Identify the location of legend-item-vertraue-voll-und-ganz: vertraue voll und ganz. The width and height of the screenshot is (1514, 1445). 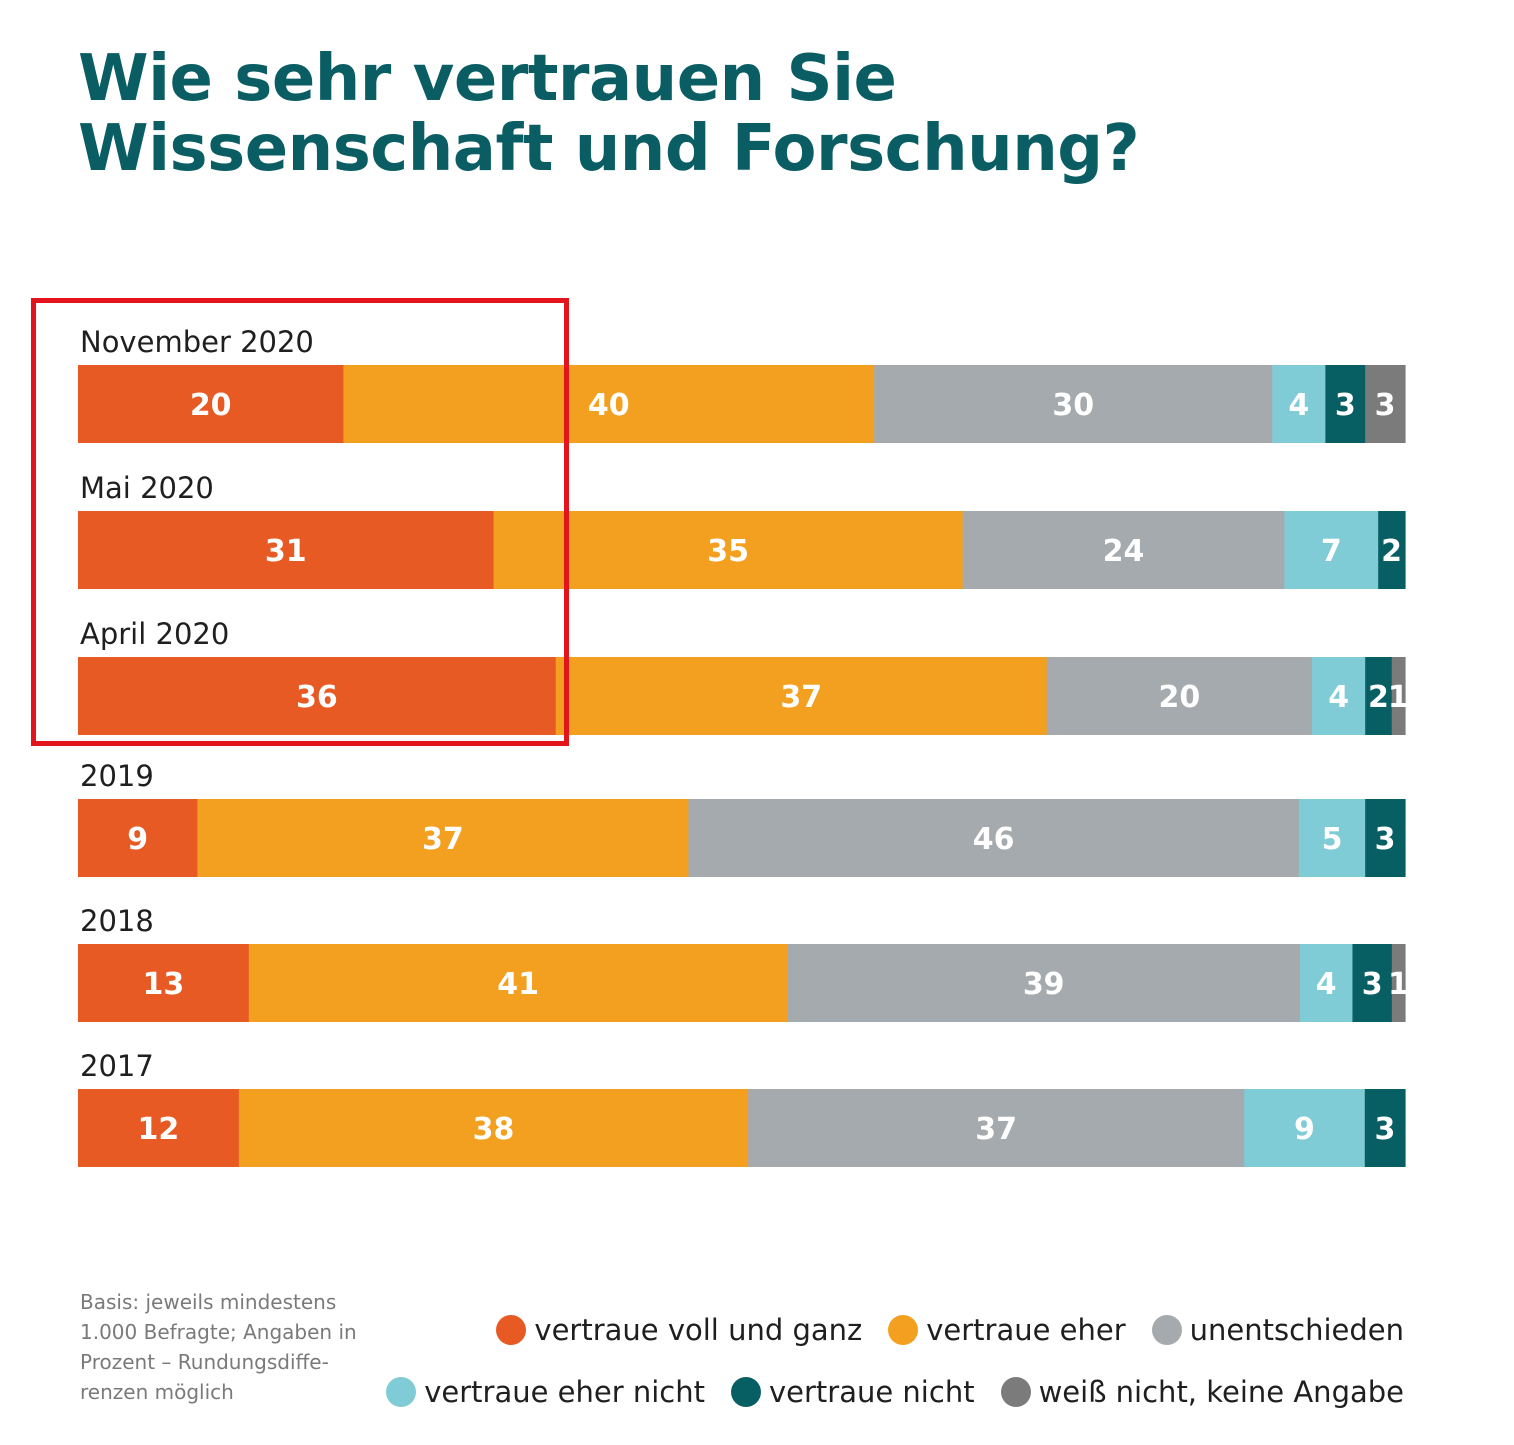
(679, 1330).